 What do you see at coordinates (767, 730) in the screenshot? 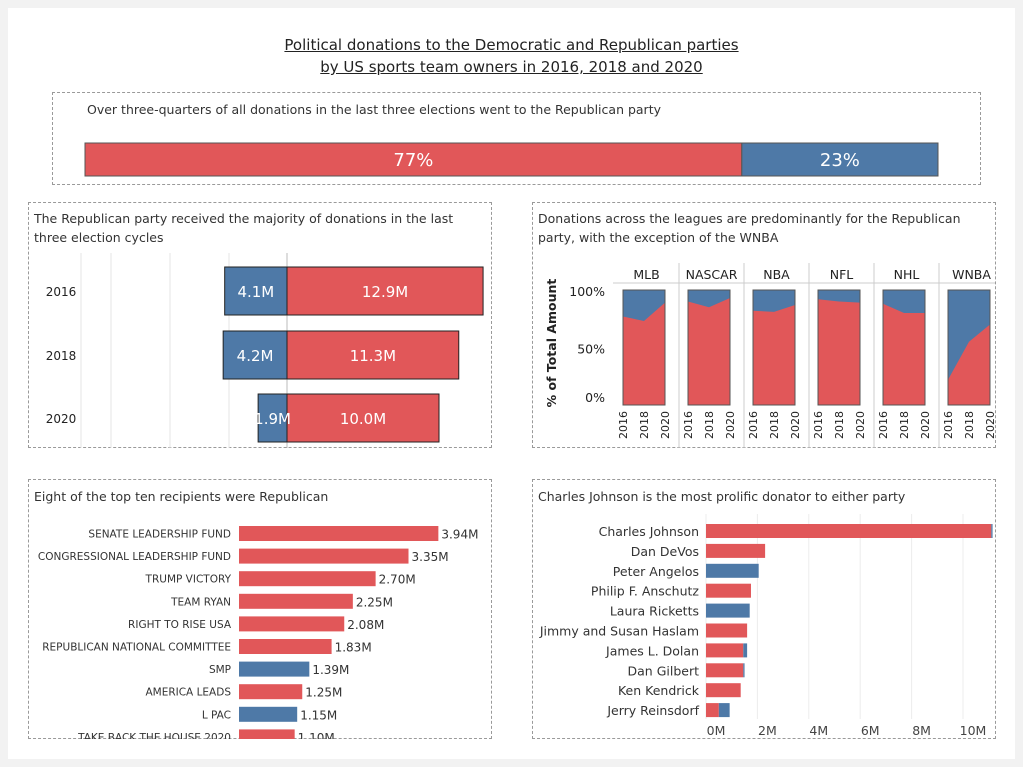
I see `donors-x-tick: 2M` at bounding box center [767, 730].